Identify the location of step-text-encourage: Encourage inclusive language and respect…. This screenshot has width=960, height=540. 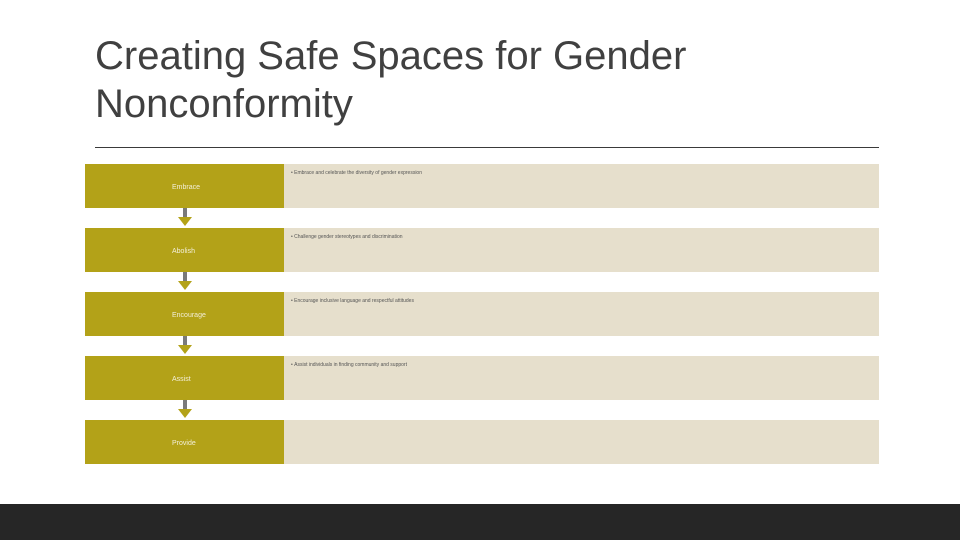
(352, 301).